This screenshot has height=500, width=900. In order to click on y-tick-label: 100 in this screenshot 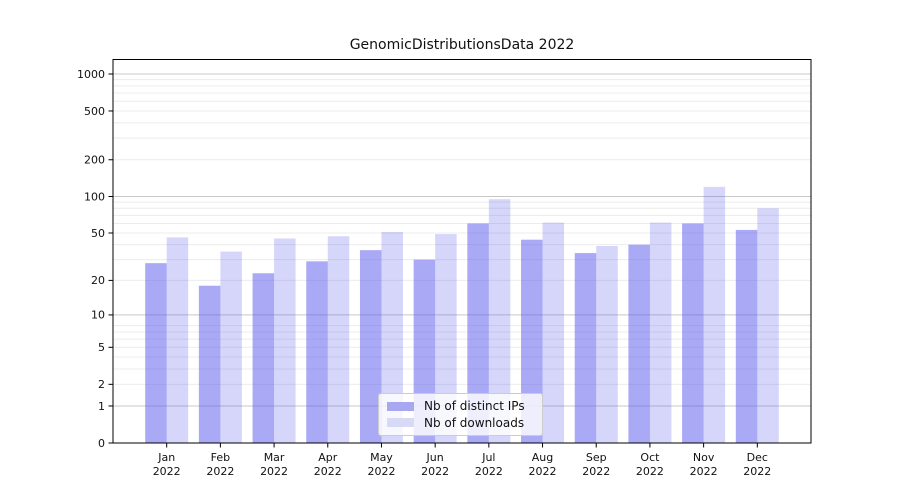, I will do `click(94, 196)`.